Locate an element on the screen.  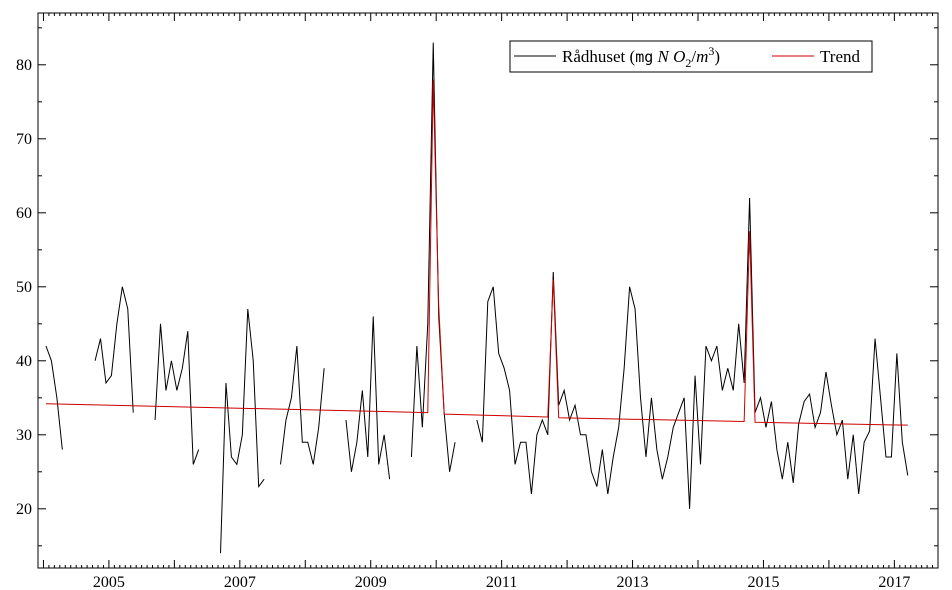
y-tick-label: 40 is located at coordinates (24, 361).